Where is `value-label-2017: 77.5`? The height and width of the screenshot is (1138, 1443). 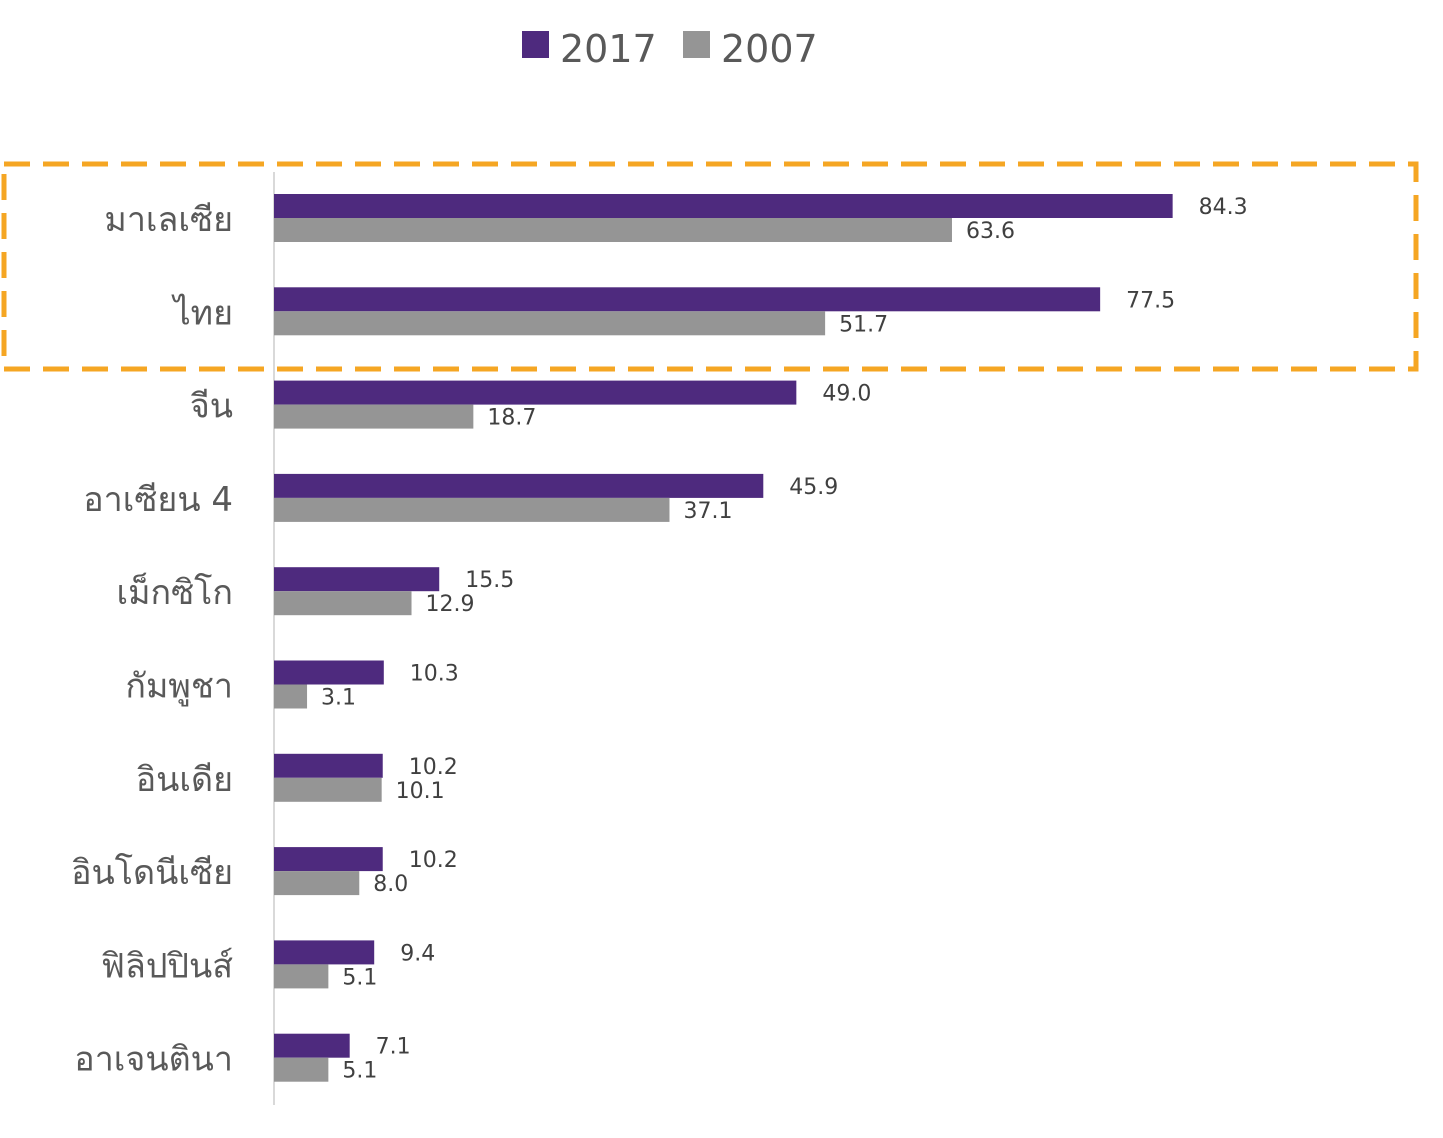 value-label-2017: 77.5 is located at coordinates (1150, 300).